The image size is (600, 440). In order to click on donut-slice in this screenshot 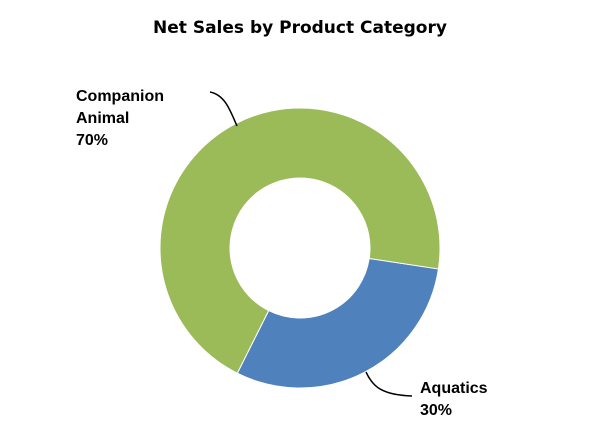, I will do `click(337, 323)`.